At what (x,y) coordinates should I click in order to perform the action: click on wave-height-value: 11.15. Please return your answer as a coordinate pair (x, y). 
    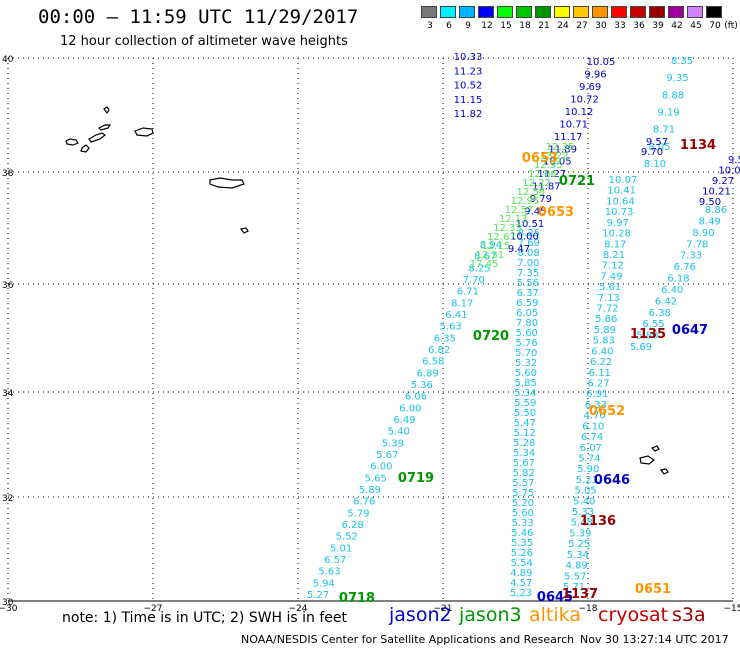
    Looking at the image, I should click on (468, 100).